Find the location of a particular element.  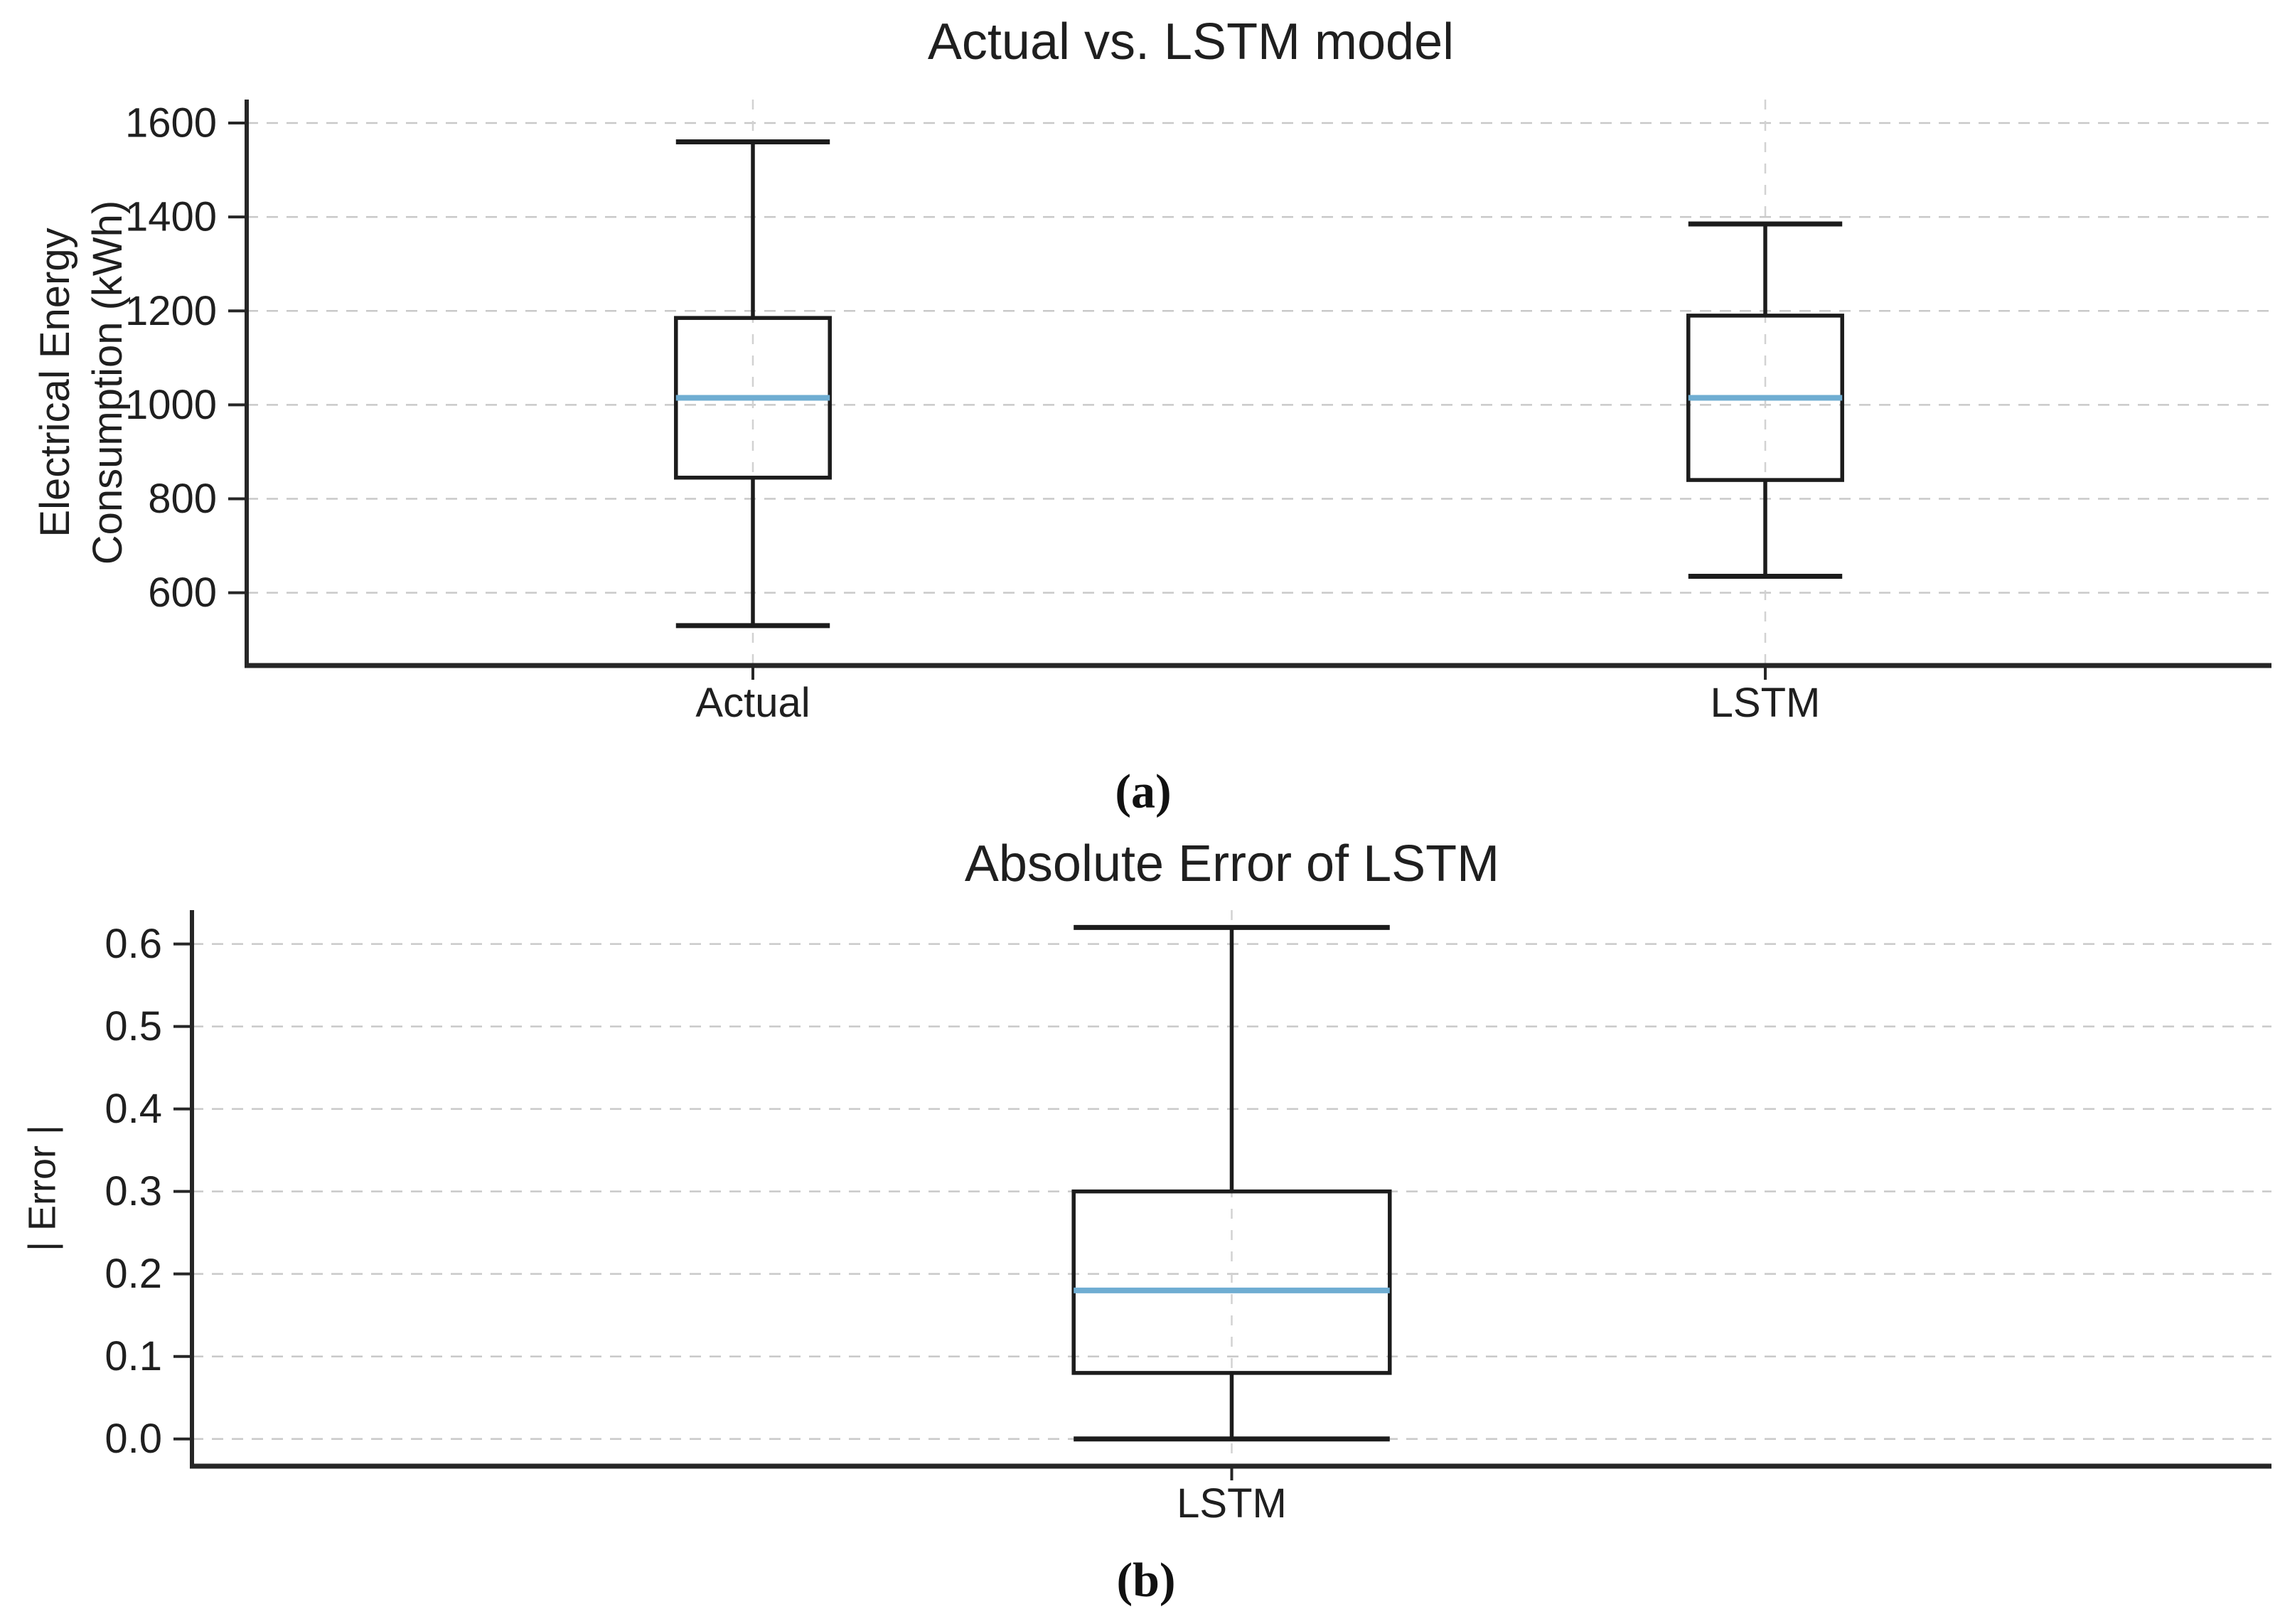

y-tick-label: 800 is located at coordinates (182, 499).